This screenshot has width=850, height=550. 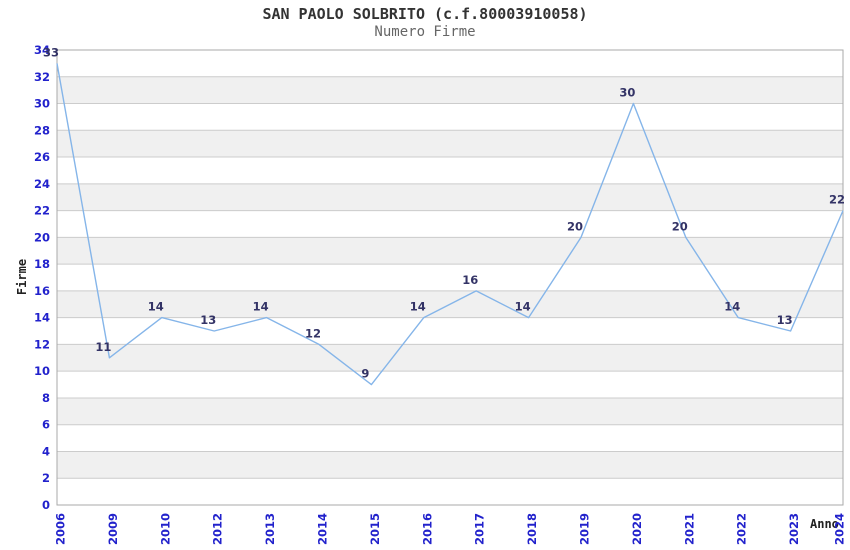 I want to click on y-tick-label: 24, so click(x=42, y=184).